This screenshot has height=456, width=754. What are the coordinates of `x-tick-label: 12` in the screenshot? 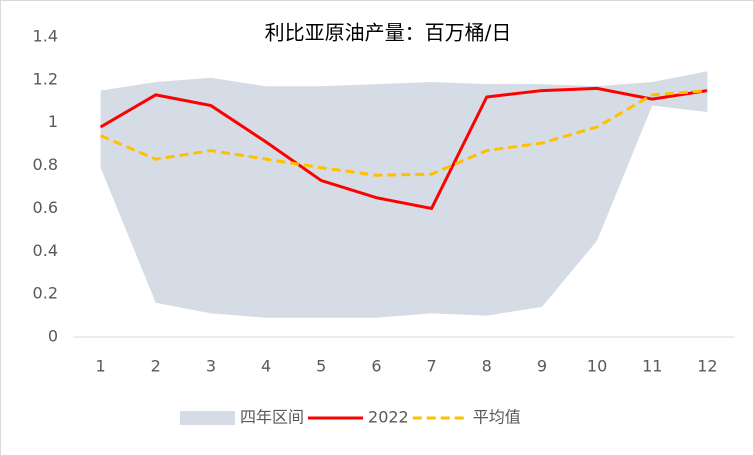 It's located at (707, 366).